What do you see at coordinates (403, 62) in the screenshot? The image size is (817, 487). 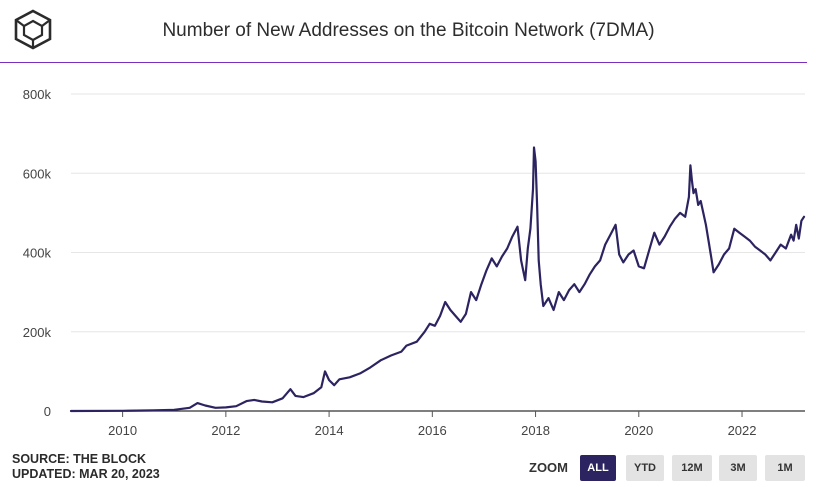 I see `title-divider` at bounding box center [403, 62].